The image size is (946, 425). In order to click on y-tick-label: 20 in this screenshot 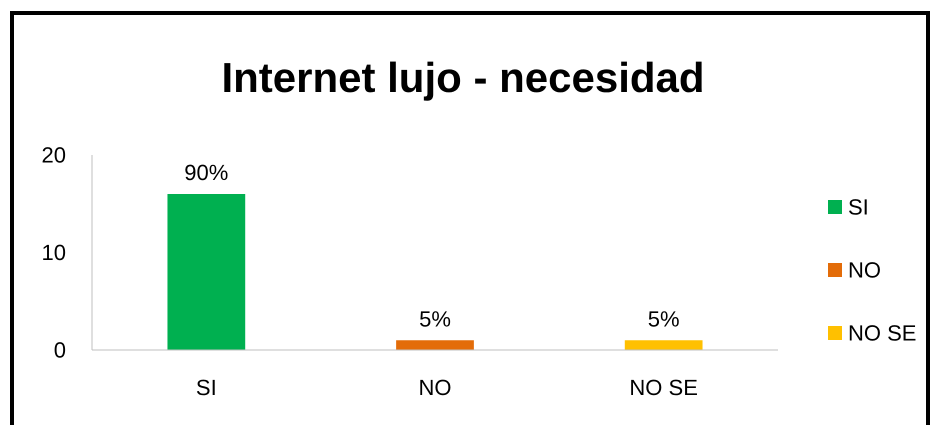, I will do `click(54, 155)`.